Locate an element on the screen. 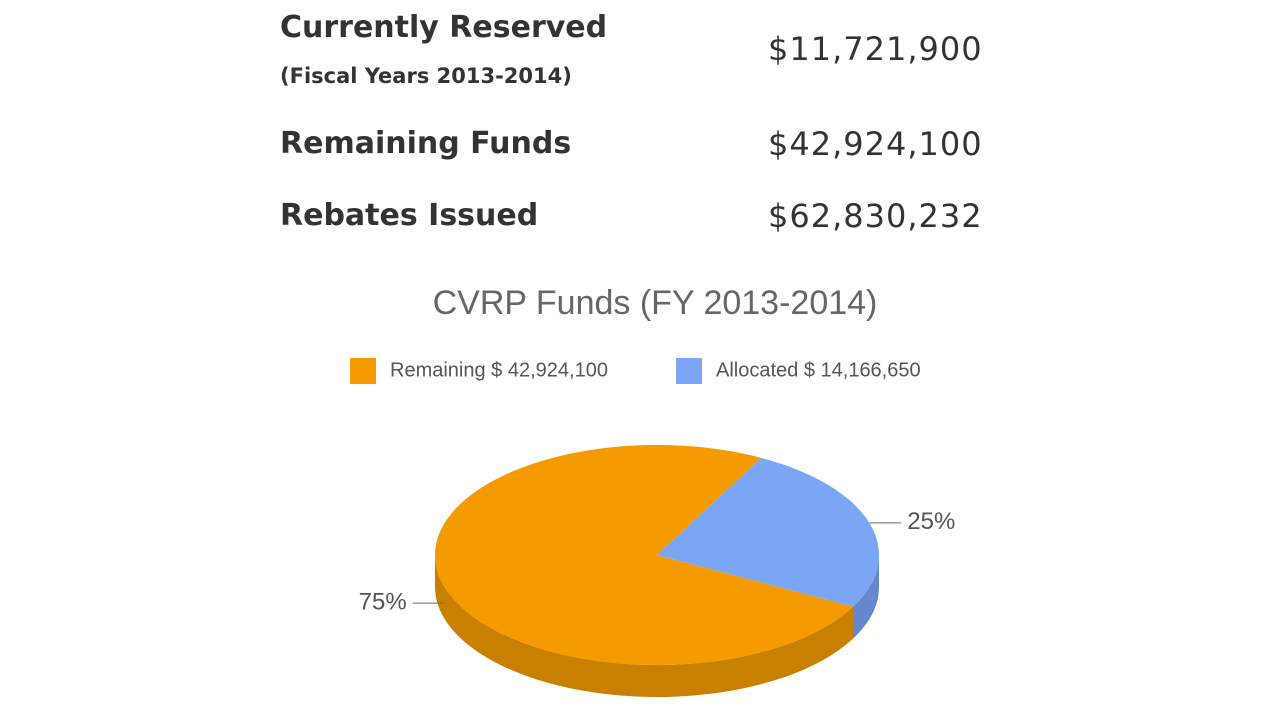 This screenshot has height=720, width=1280. stat-label: Currently Reserved is located at coordinates (444, 27).